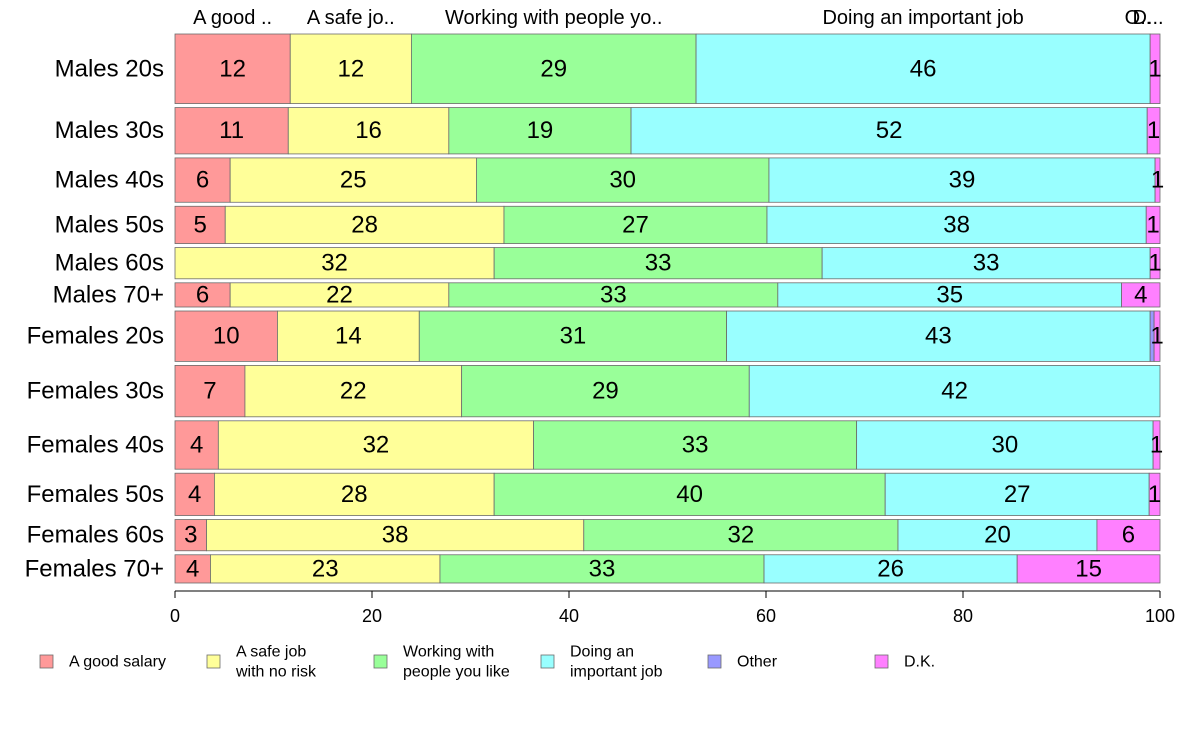  I want to click on data-label: 31, so click(573, 336).